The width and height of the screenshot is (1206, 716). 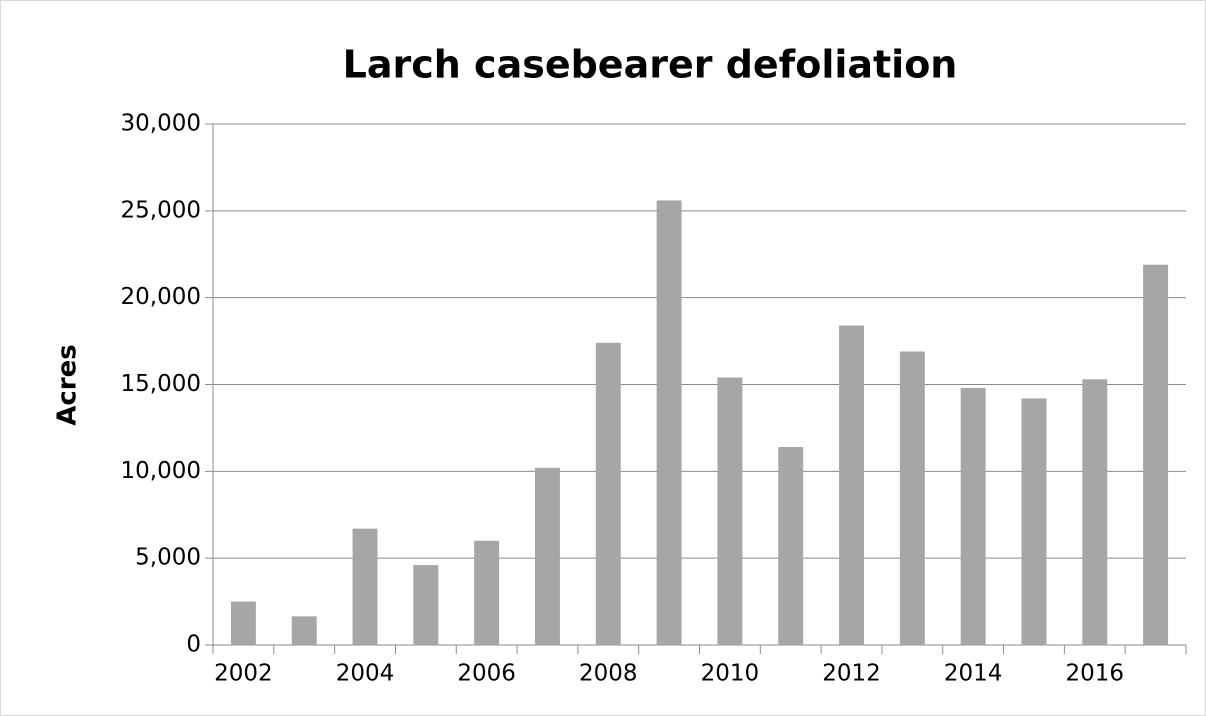 What do you see at coordinates (851, 674) in the screenshot?
I see `x-tick-label: 2012` at bounding box center [851, 674].